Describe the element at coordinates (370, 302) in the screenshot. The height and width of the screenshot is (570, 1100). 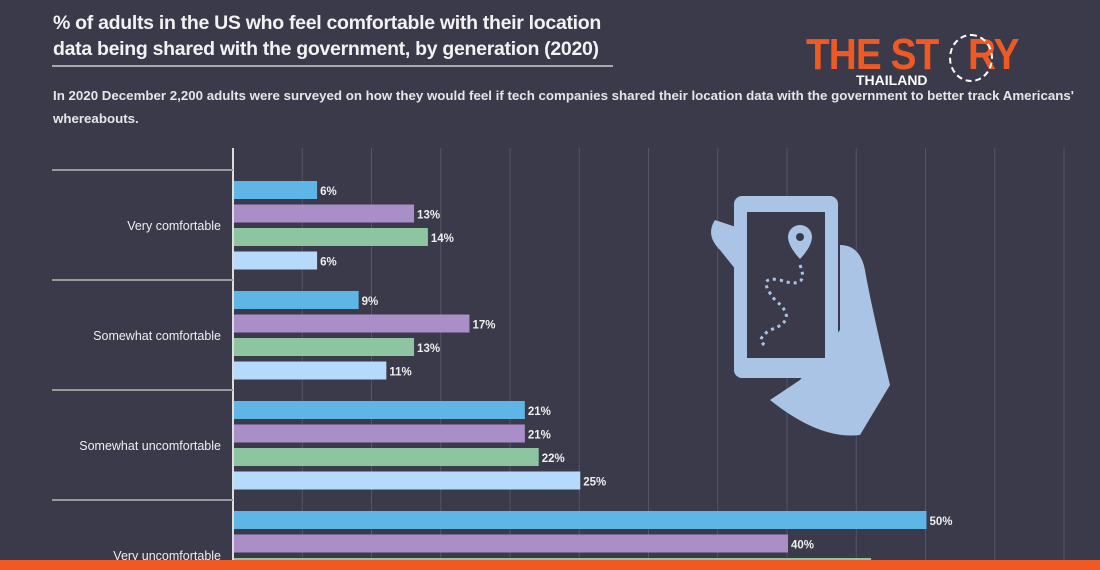
I see `data-label: 9%` at that location.